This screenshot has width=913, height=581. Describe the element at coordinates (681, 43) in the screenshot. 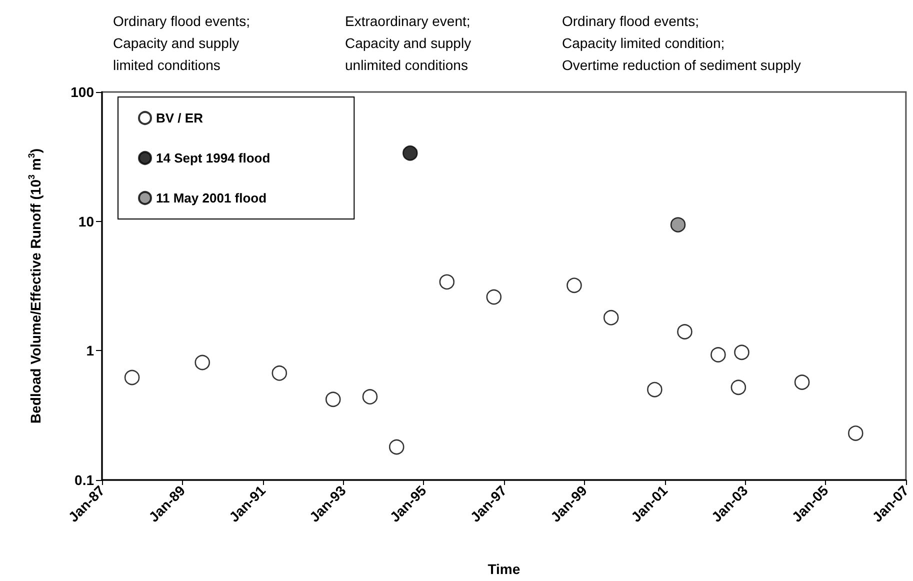

I see `text: Ordinary flood events; Capacity limited condition; Overtime reduction of sediment supply` at that location.